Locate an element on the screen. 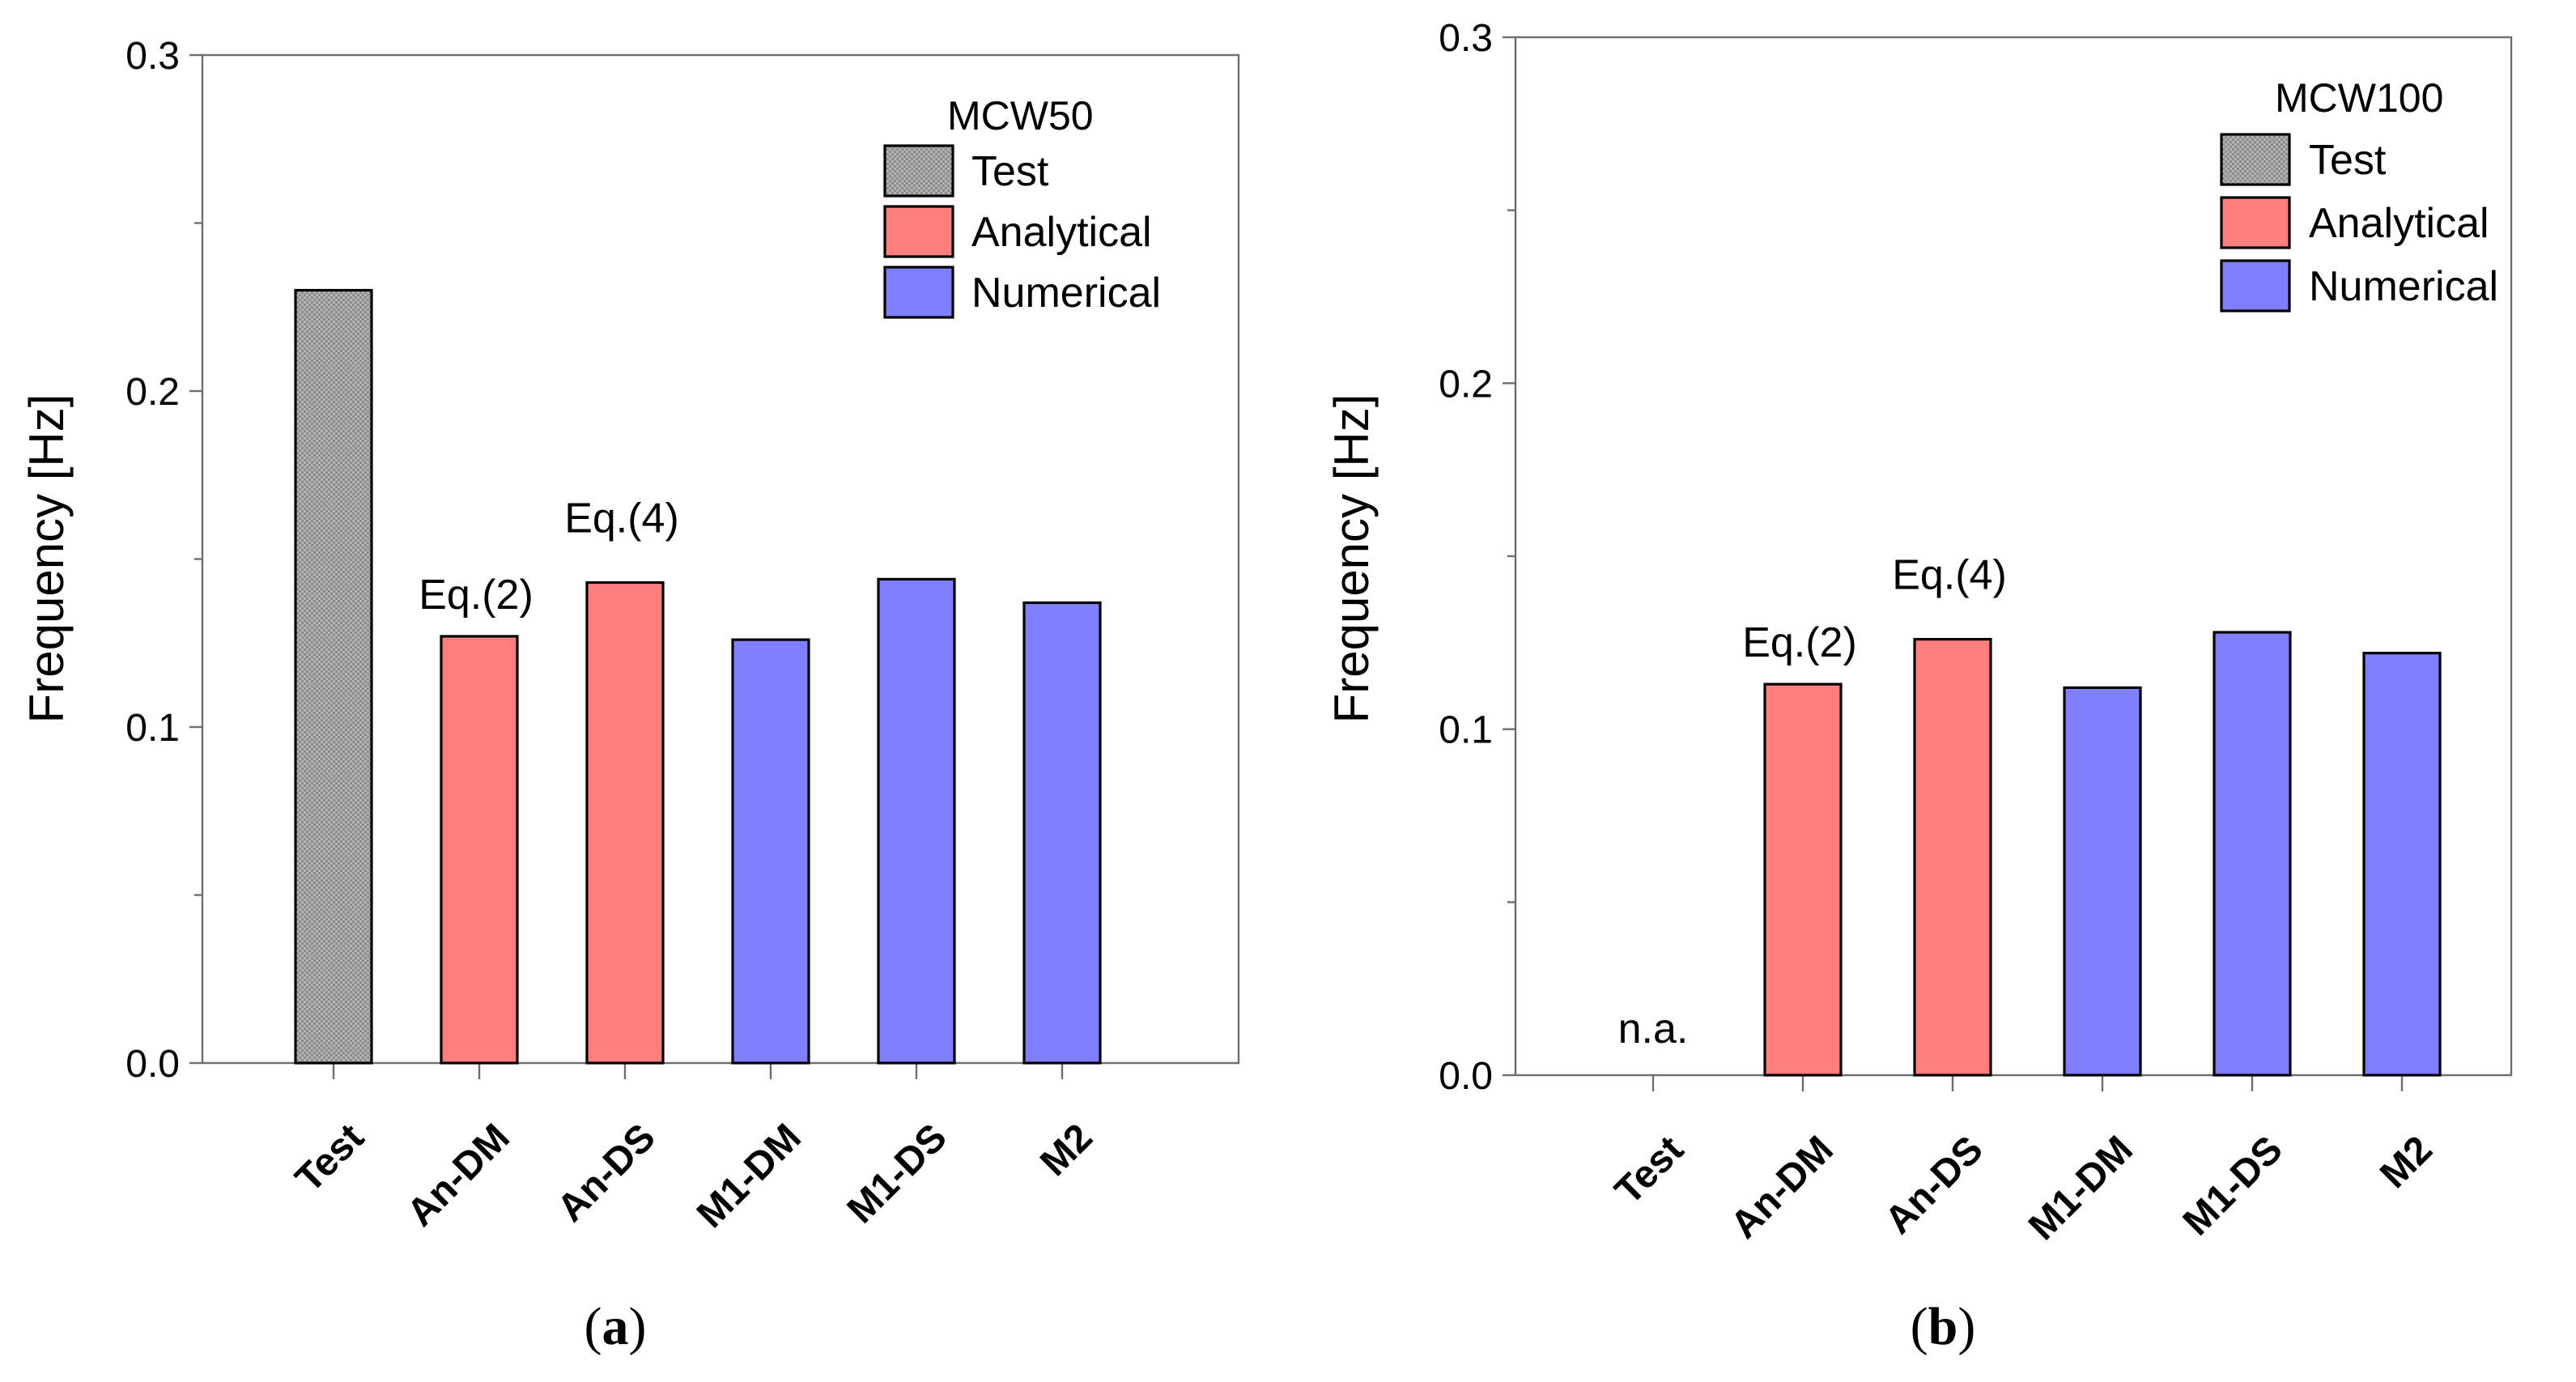 The height and width of the screenshot is (1382, 2576). panel-a-legend-swatch-test is located at coordinates (919, 171).